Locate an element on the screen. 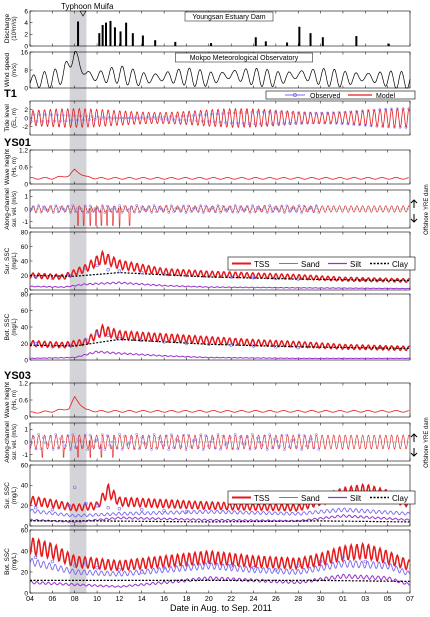  x-tick-label: 05 is located at coordinates (388, 599).